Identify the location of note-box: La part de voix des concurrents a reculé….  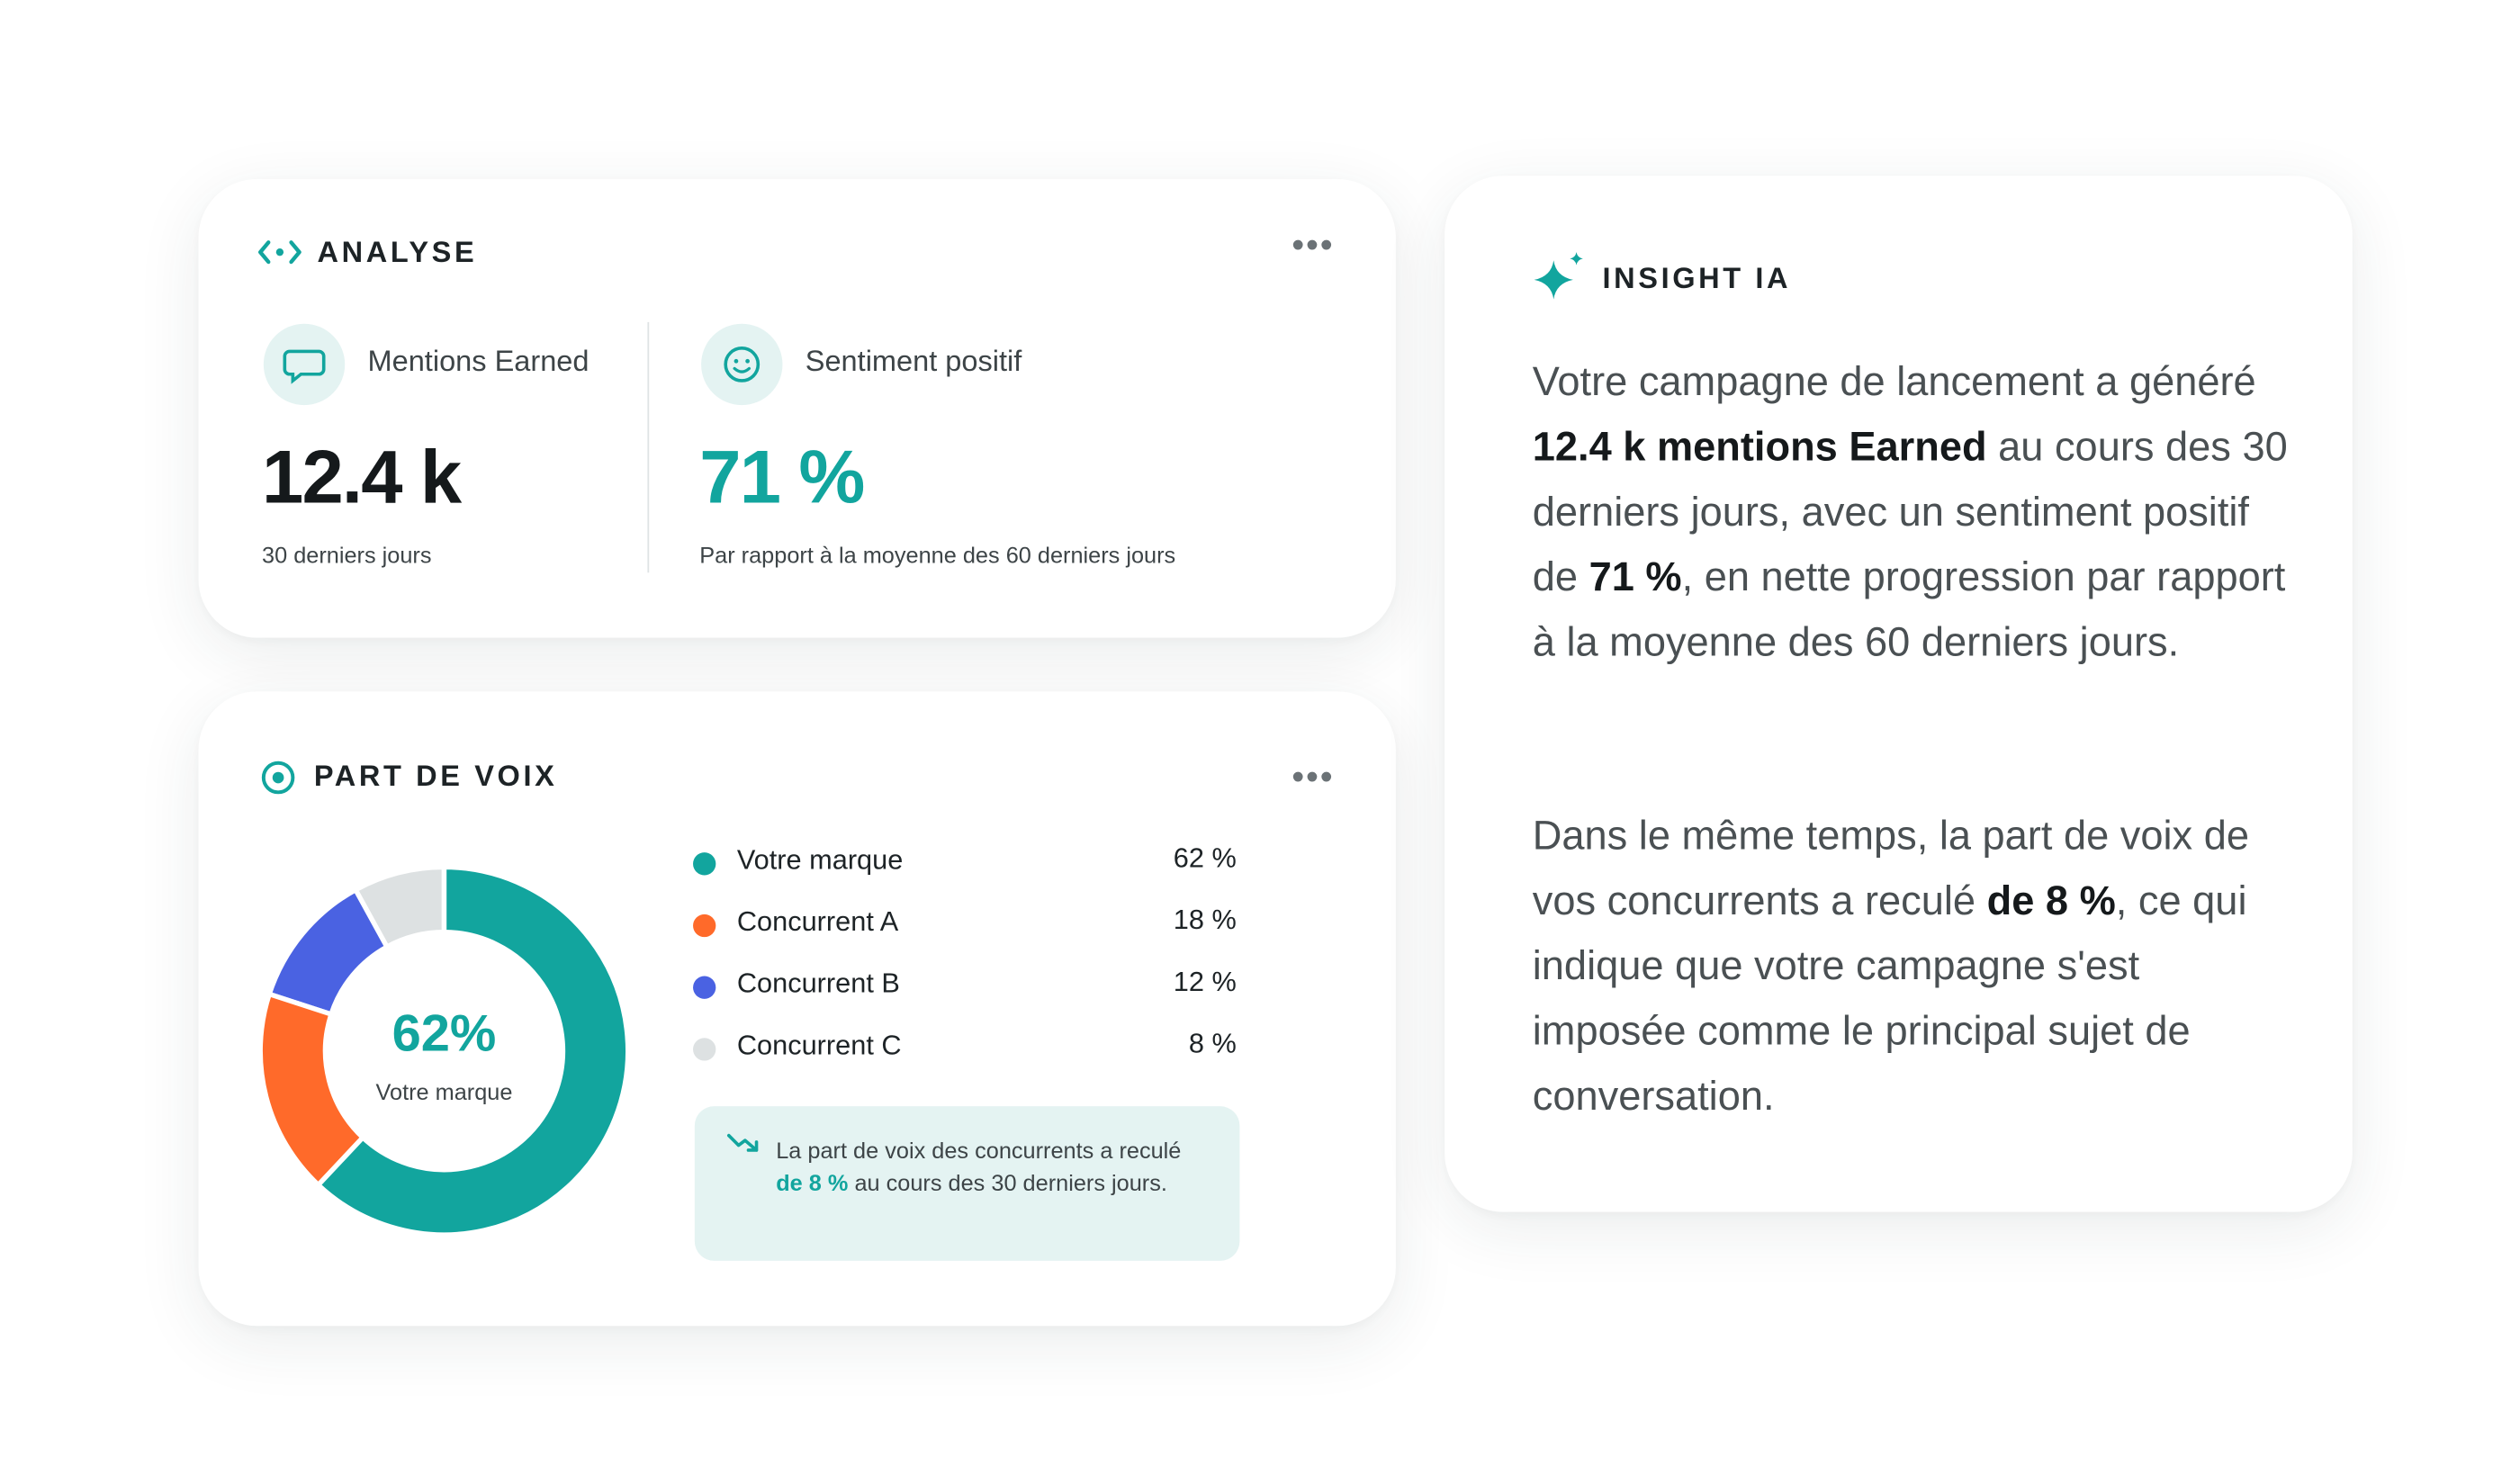
(967, 1183).